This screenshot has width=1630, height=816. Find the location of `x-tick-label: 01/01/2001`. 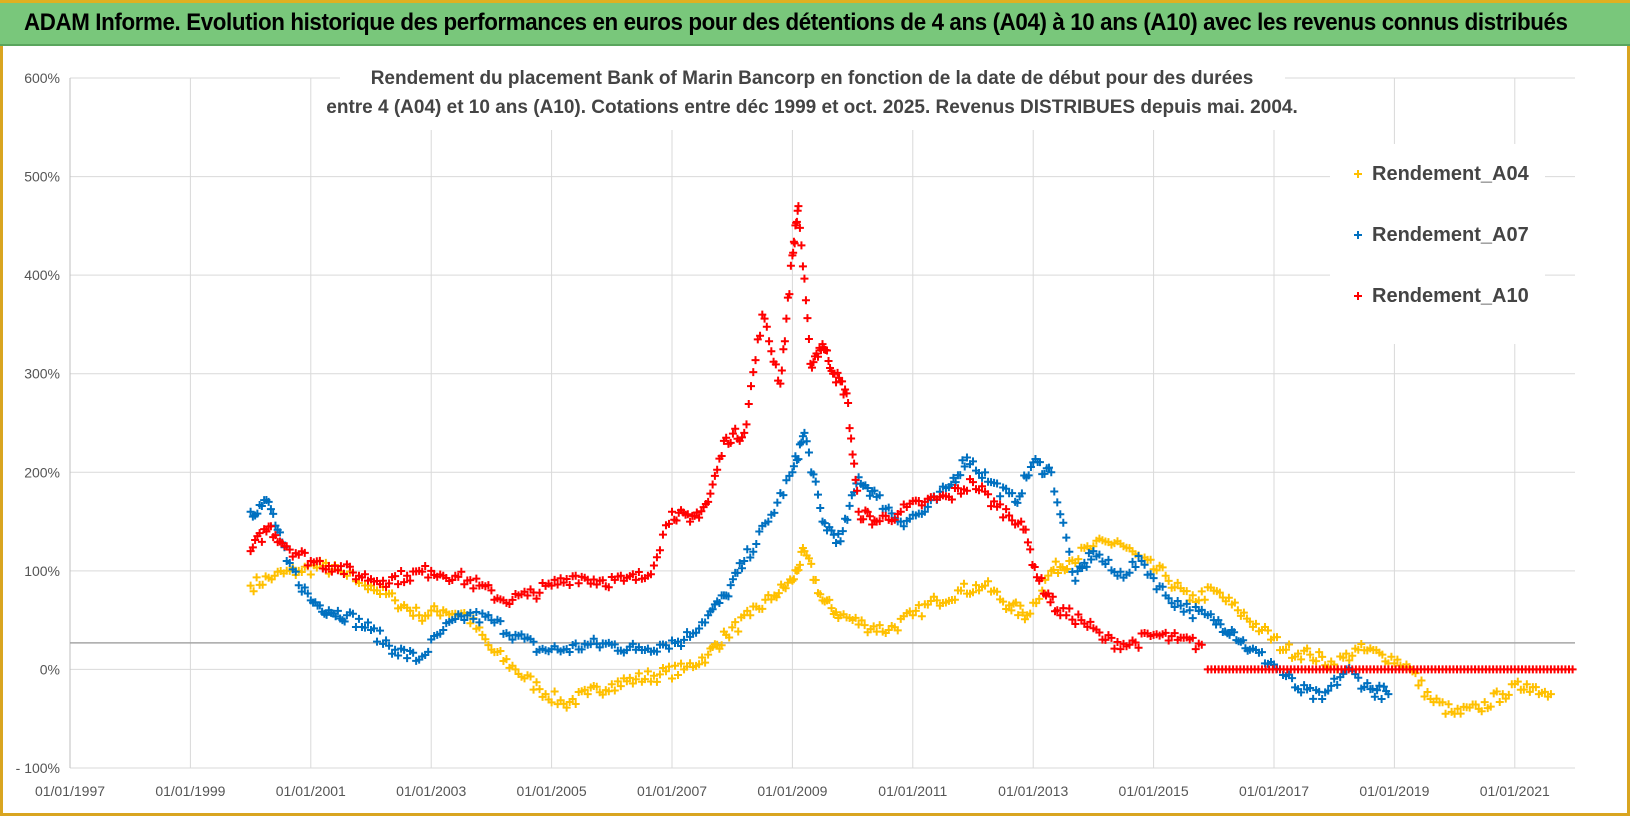

x-tick-label: 01/01/2001 is located at coordinates (311, 791).